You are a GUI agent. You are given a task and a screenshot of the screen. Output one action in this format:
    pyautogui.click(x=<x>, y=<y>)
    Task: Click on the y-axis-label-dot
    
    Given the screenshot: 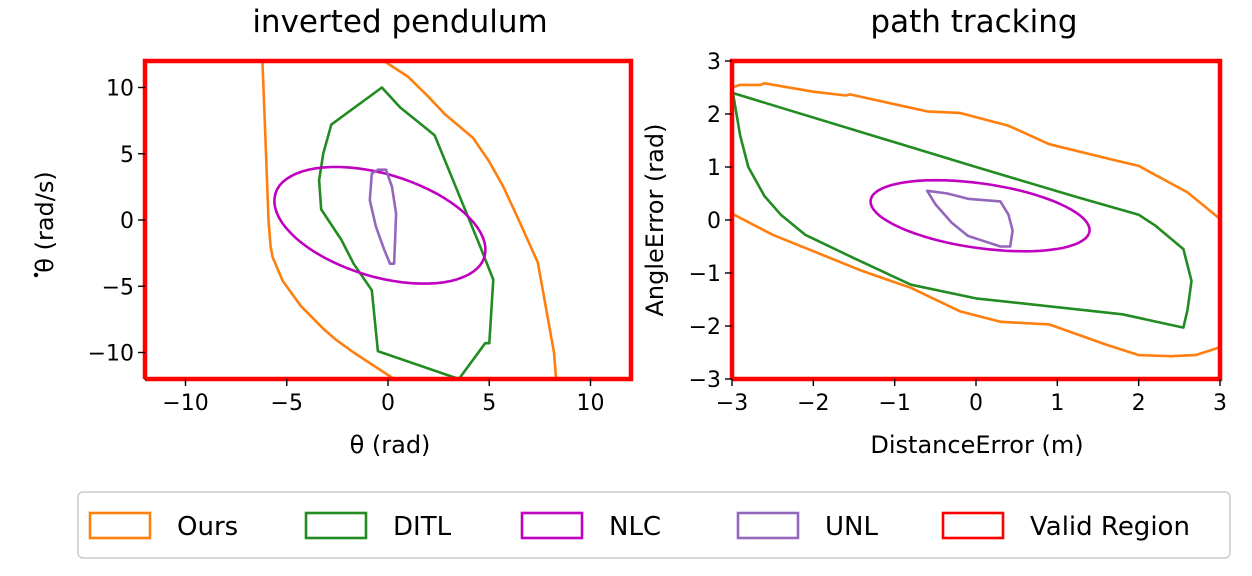 What is the action you would take?
    pyautogui.click(x=36, y=275)
    